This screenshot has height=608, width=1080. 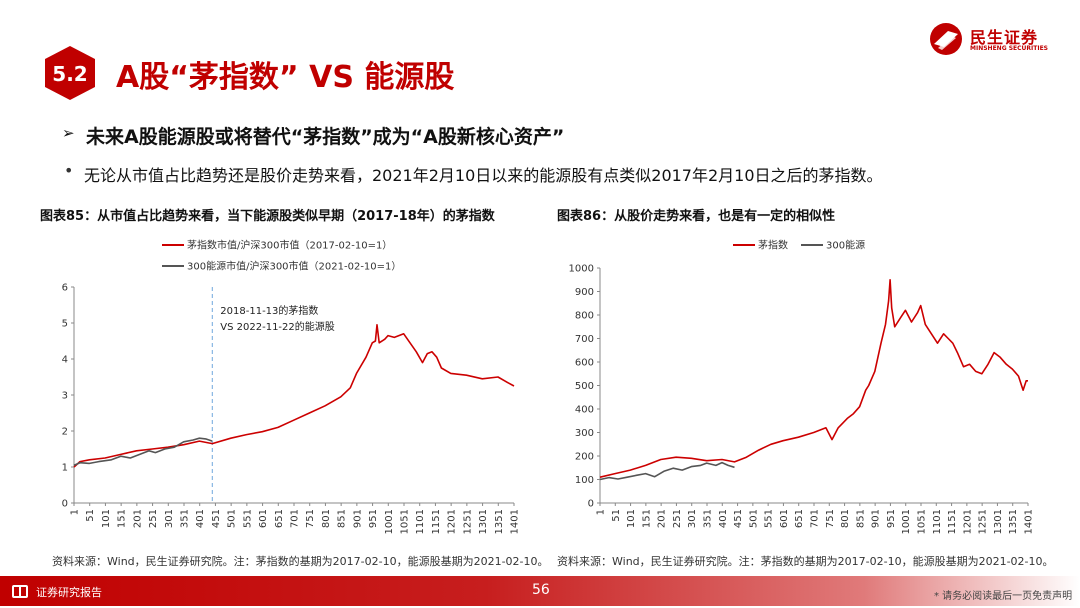 I want to click on annotation-text: 2018-11-13的茅指数, so click(x=269, y=310).